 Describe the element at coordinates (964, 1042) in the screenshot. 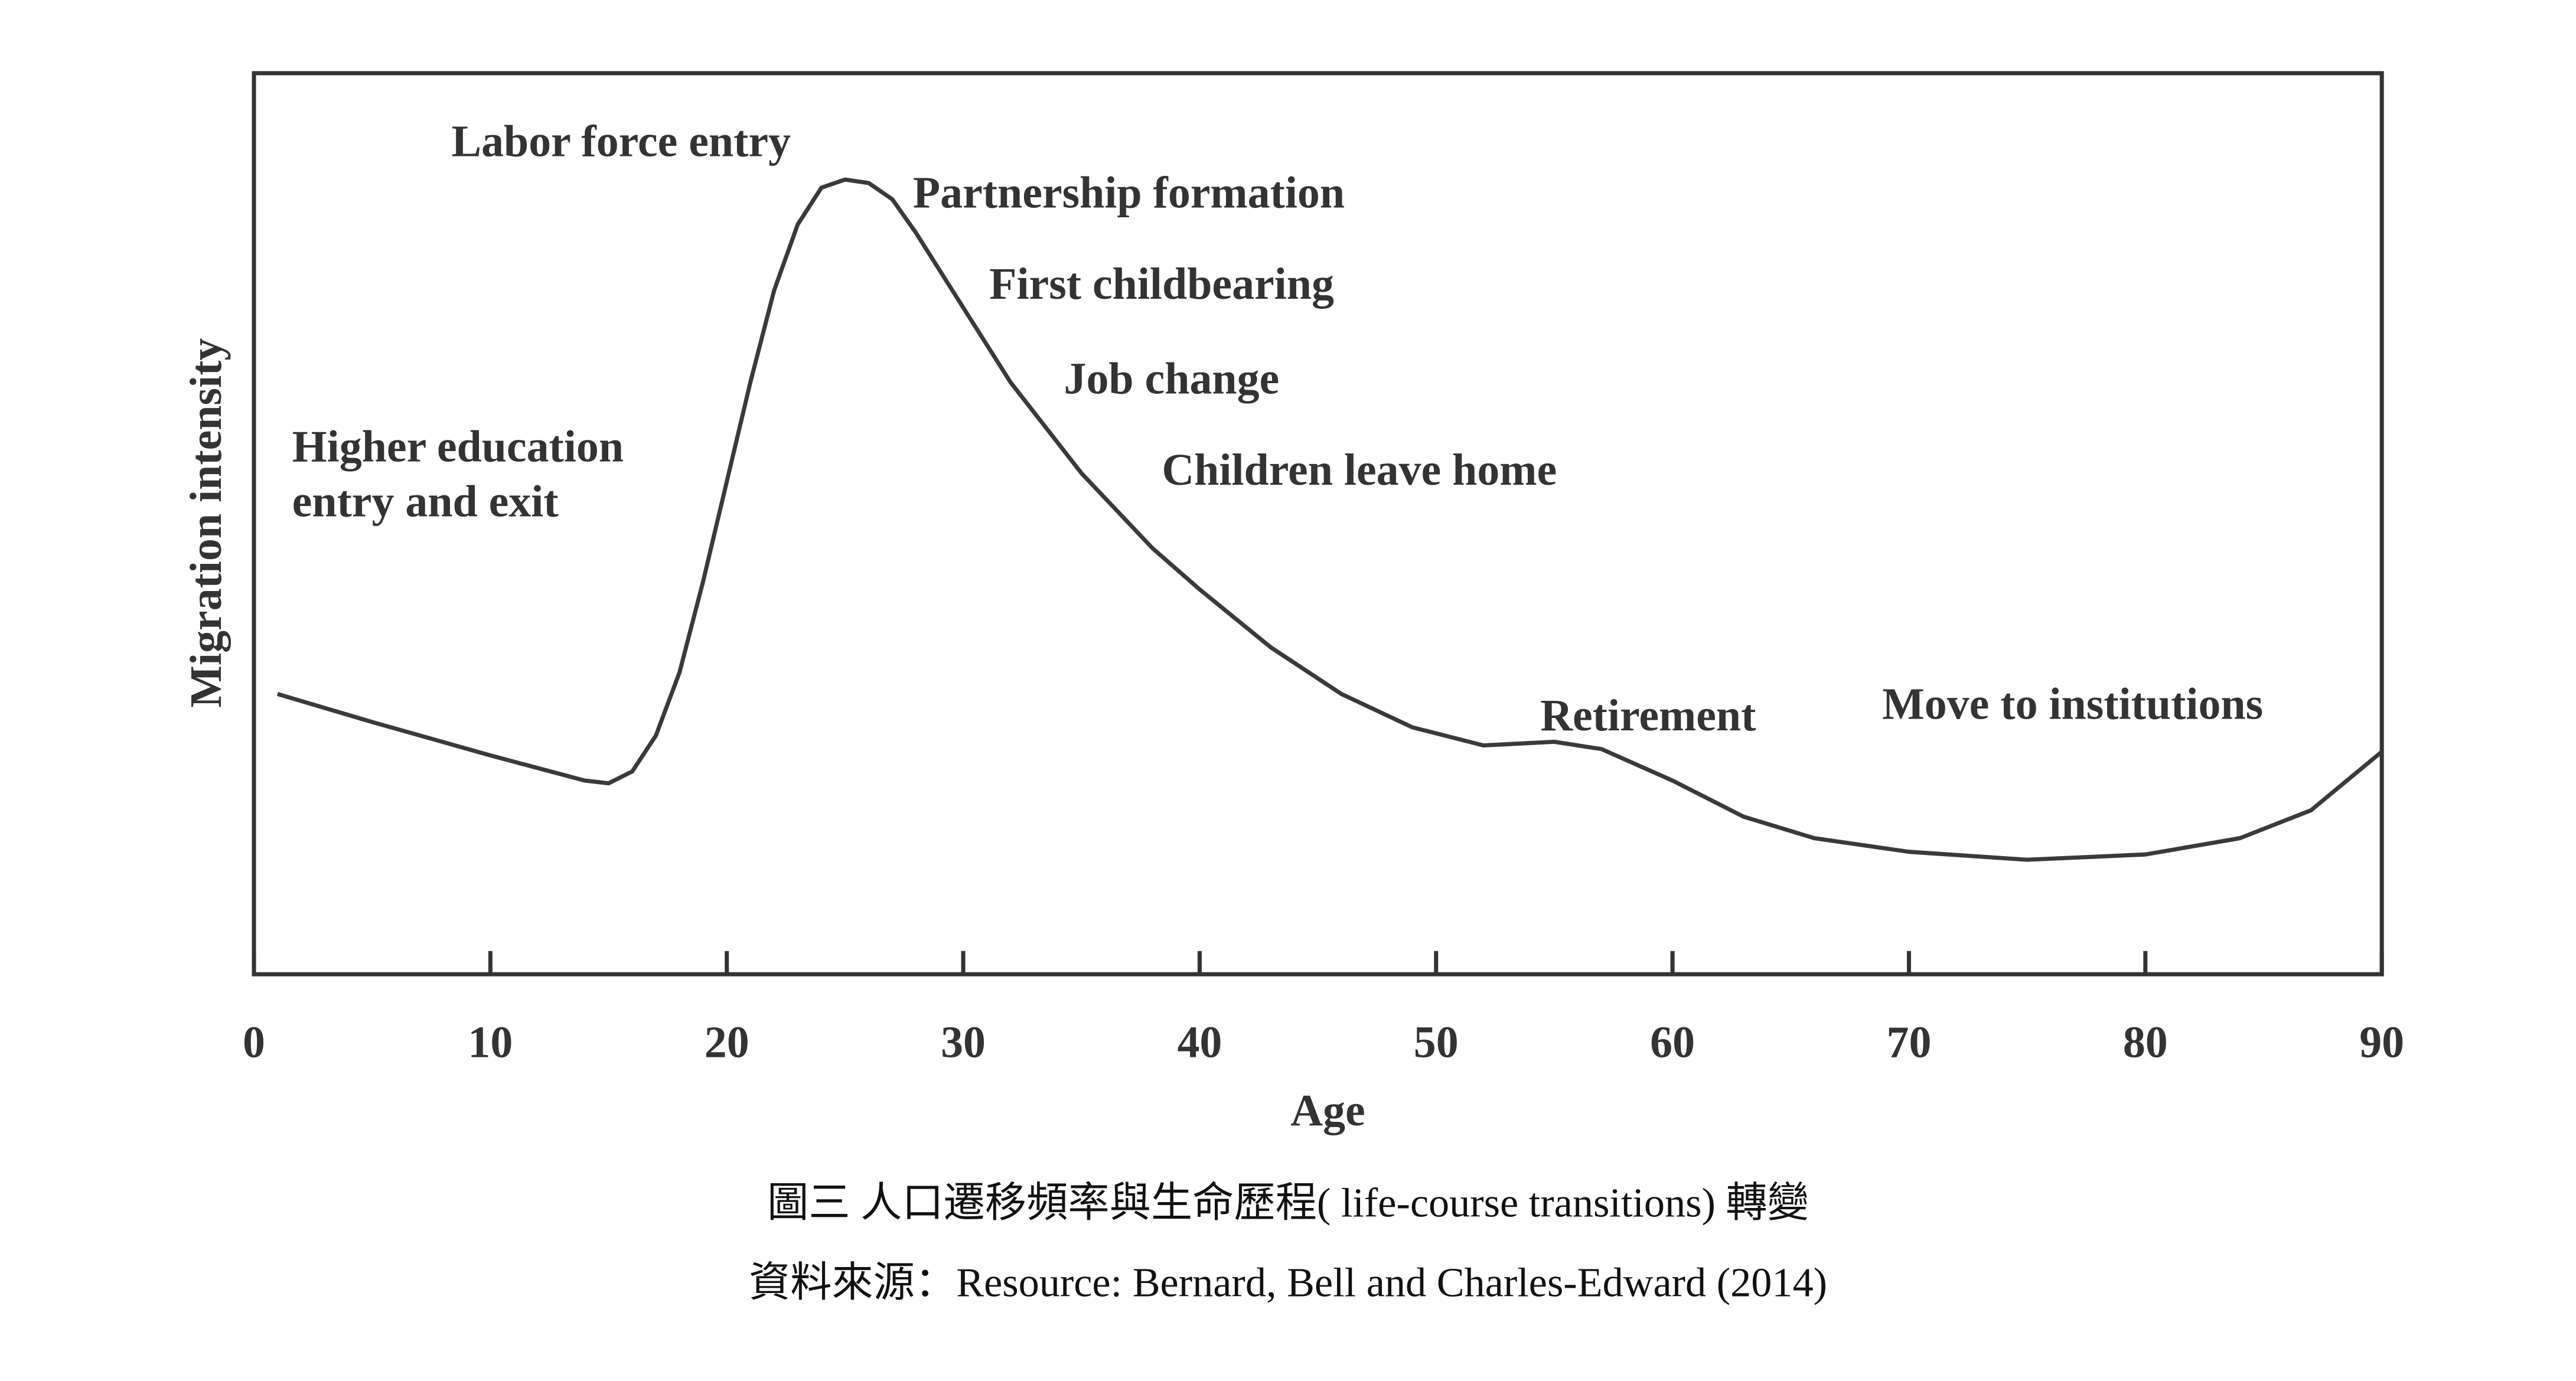

I see `x-tick-label: 30` at that location.